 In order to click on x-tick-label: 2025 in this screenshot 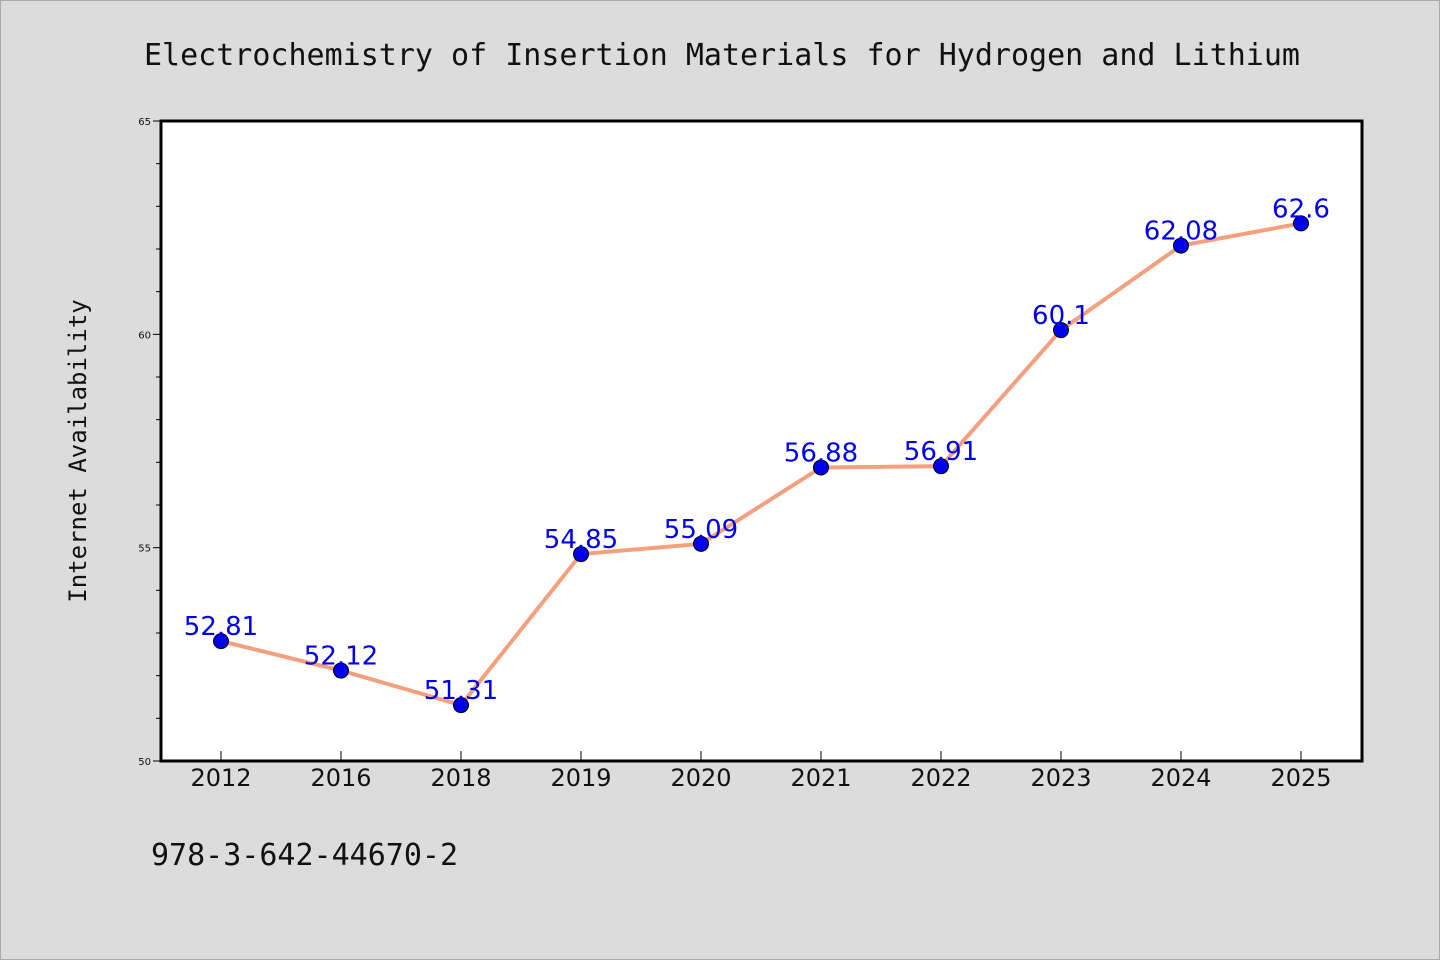, I will do `click(1300, 778)`.